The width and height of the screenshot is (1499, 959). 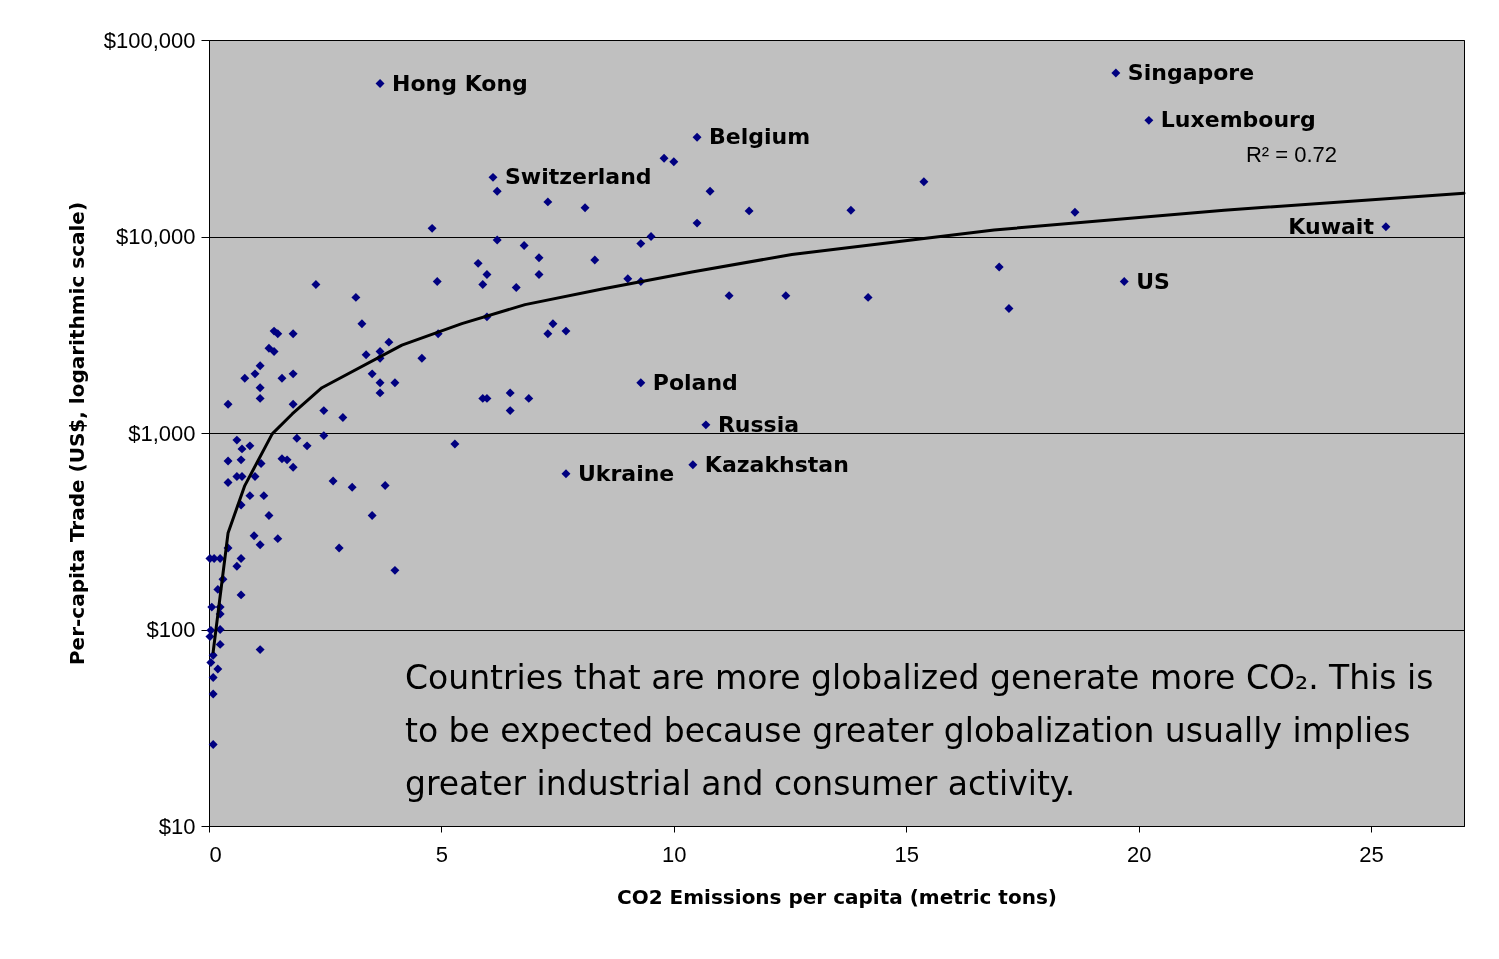 I want to click on annotation: Ukraine, so click(x=626, y=473).